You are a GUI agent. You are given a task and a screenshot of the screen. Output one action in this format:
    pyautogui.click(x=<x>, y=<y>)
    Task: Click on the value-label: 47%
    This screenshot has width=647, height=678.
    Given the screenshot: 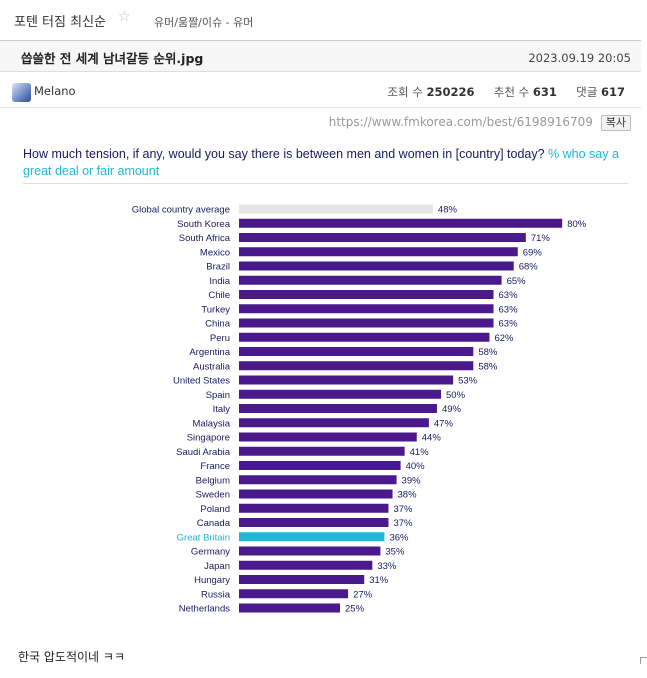 What is the action you would take?
    pyautogui.click(x=444, y=423)
    